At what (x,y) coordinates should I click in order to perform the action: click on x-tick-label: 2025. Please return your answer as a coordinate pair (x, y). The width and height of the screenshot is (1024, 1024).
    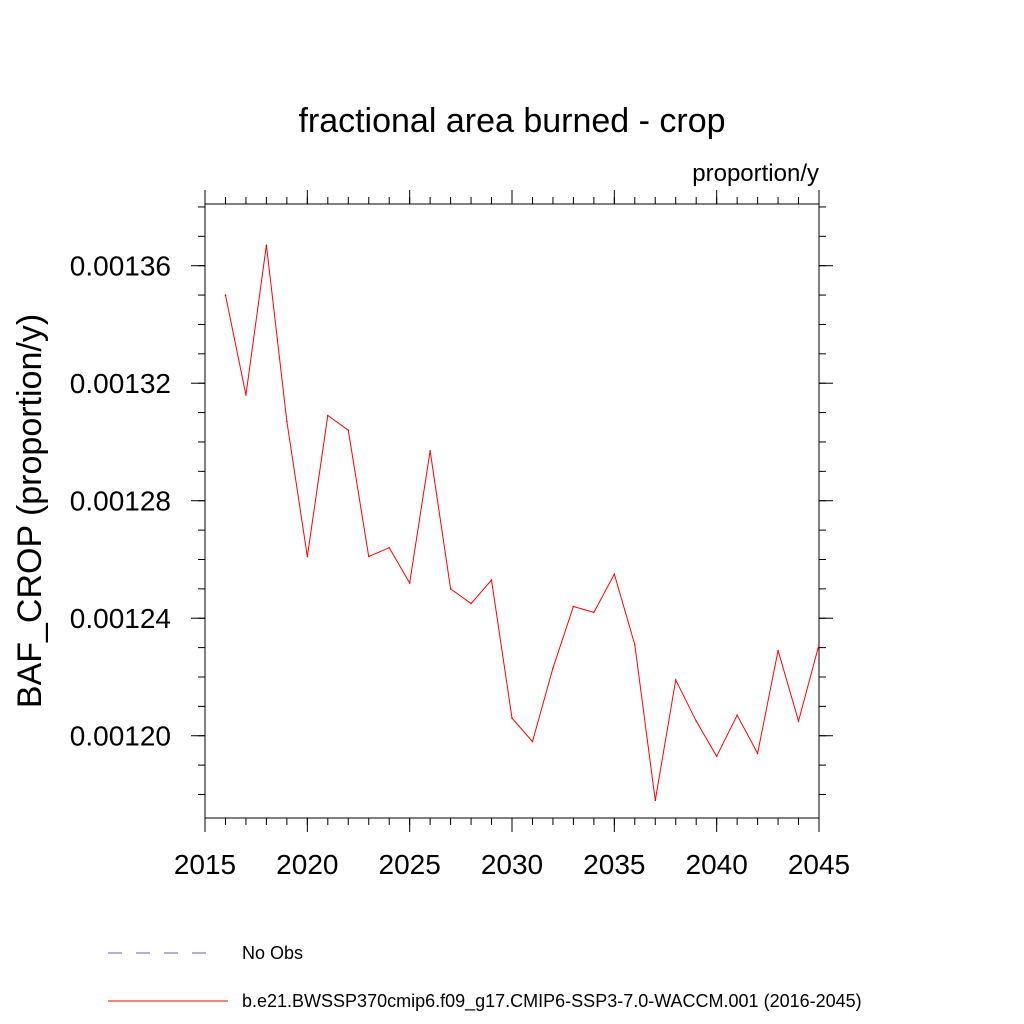
    Looking at the image, I should click on (410, 864).